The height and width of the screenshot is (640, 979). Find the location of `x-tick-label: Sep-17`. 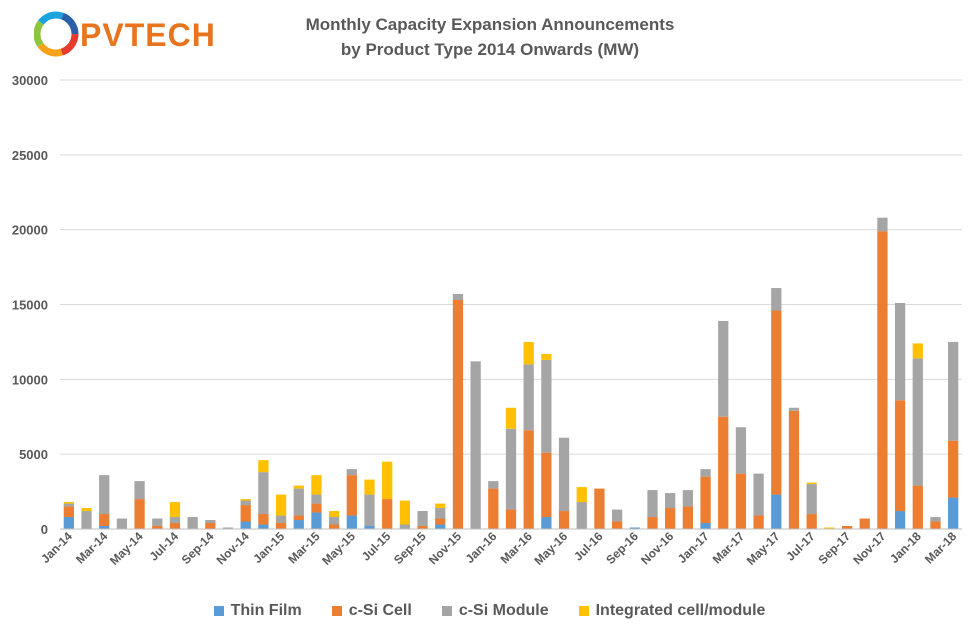

x-tick-label: Sep-17 is located at coordinates (834, 548).